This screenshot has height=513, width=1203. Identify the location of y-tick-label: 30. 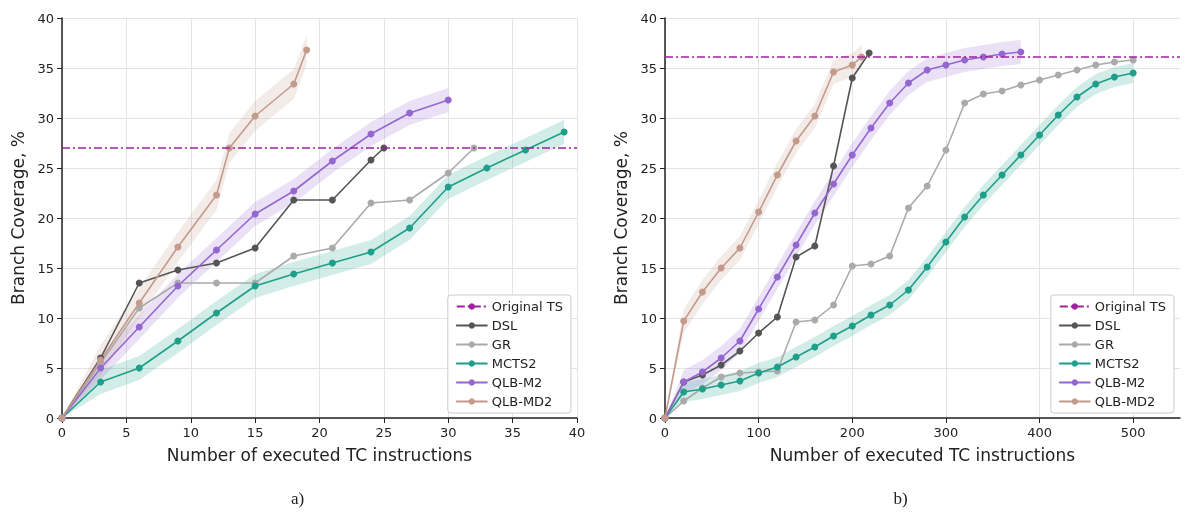
(45, 118).